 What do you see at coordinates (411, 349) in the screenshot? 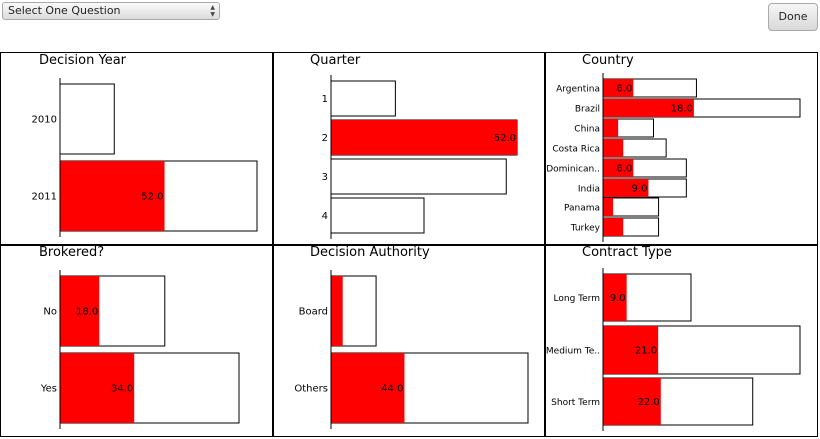
I see `bar-chart-decision-authority: Board Others 44.0` at bounding box center [411, 349].